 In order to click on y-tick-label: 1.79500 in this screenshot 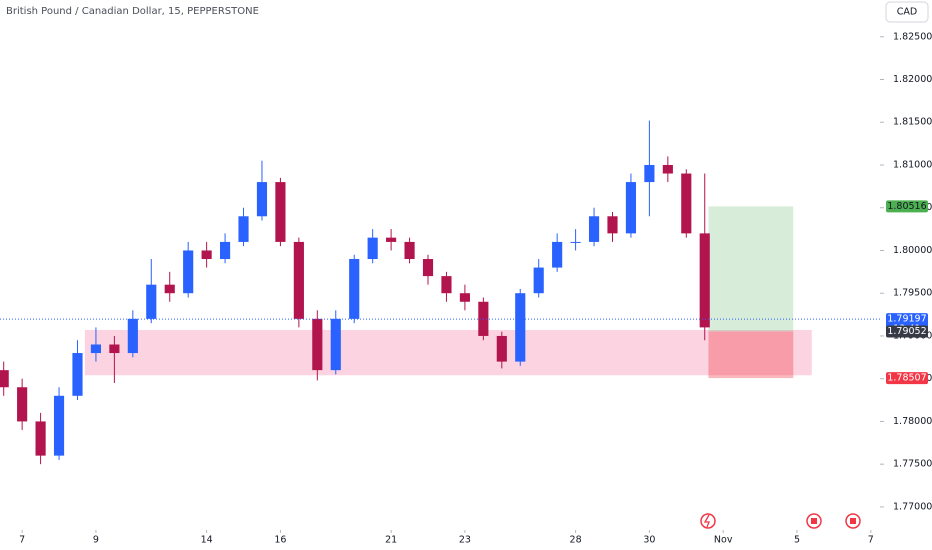, I will do `click(912, 293)`.